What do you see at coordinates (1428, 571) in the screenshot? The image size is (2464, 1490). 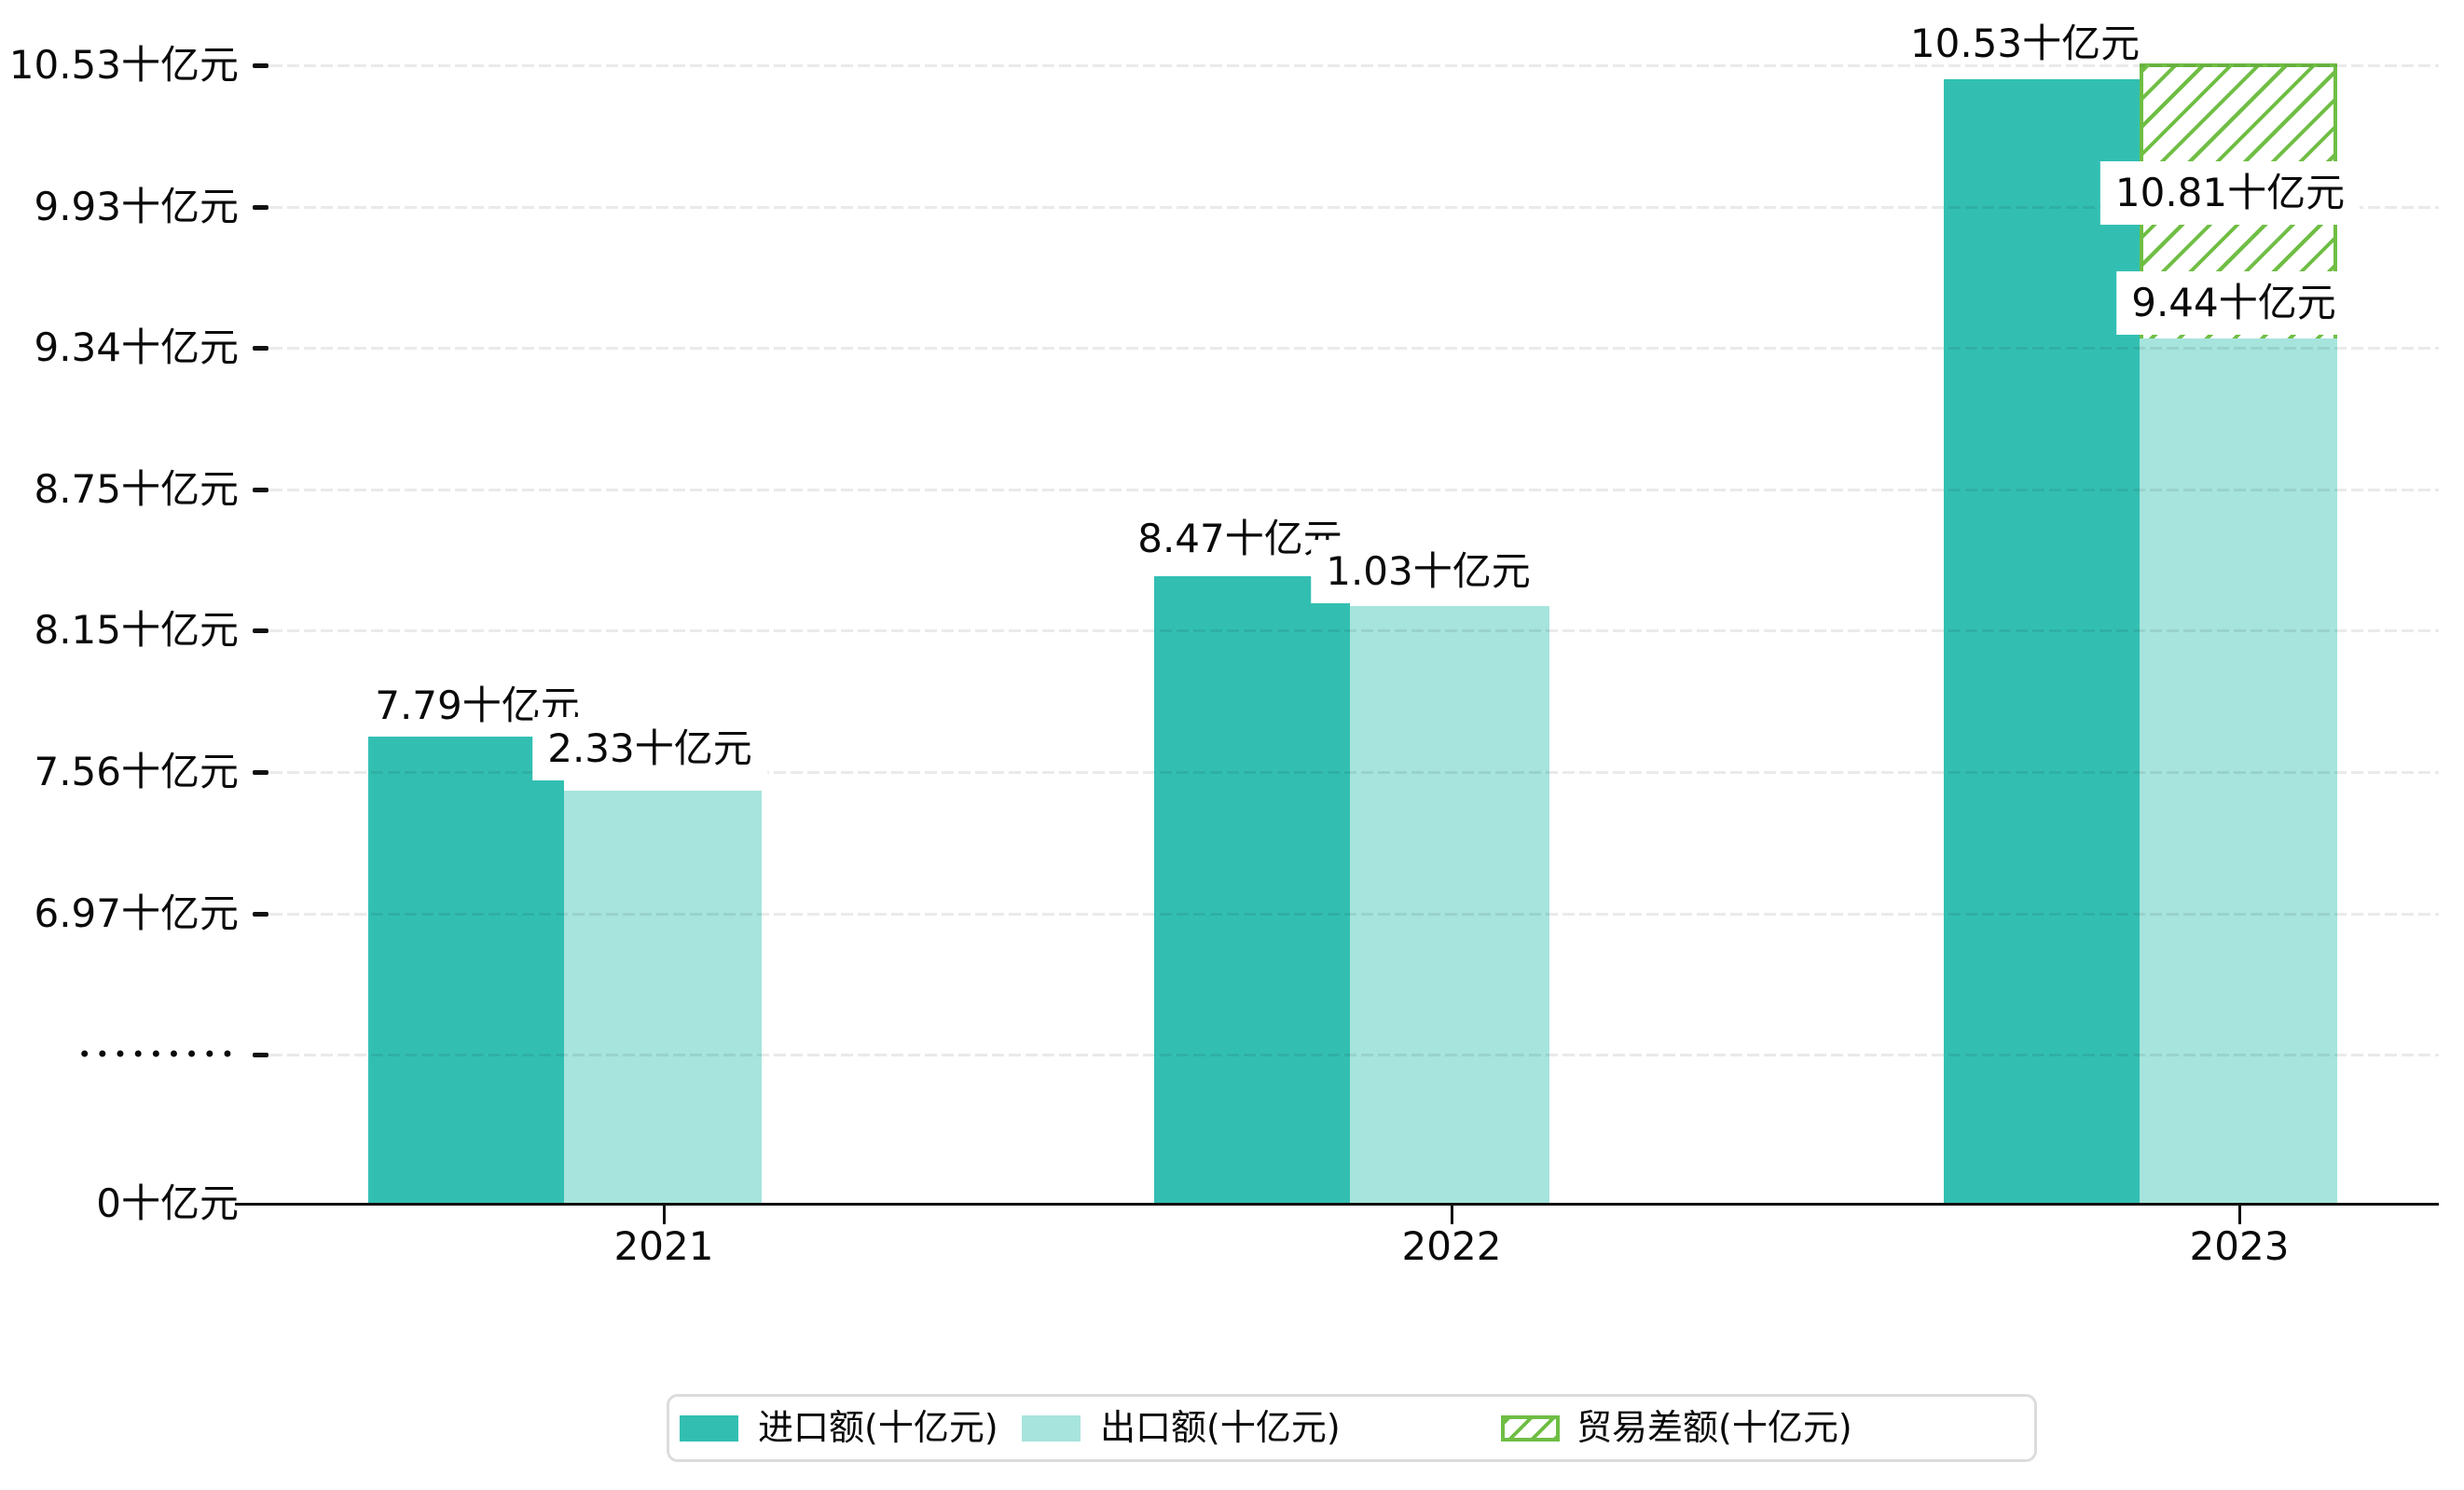 I see `value-label: 1.03十亿元` at bounding box center [1428, 571].